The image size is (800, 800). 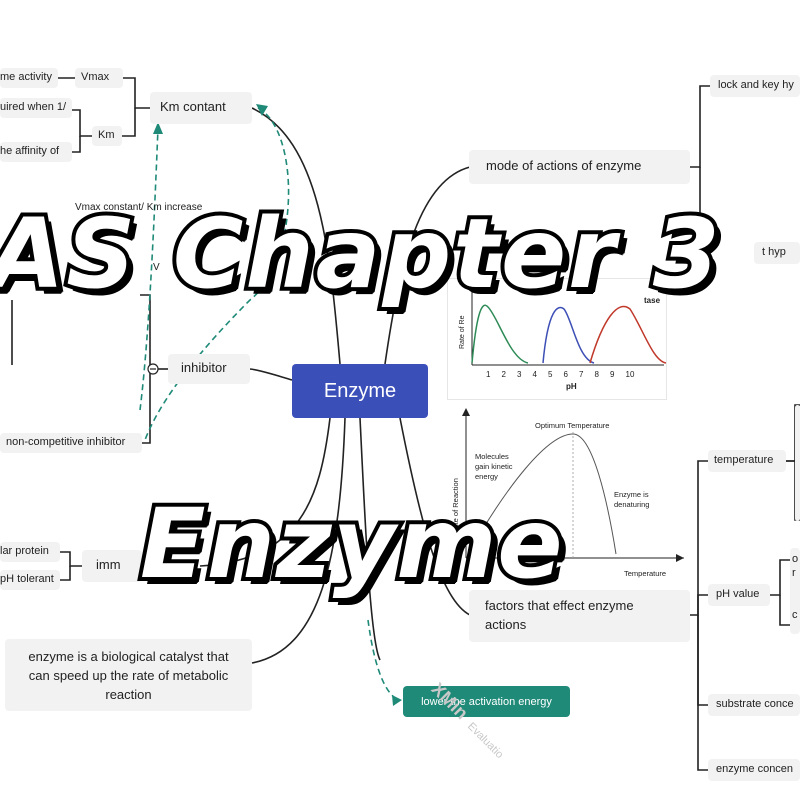 I want to click on temperature-child-box, so click(x=797, y=463).